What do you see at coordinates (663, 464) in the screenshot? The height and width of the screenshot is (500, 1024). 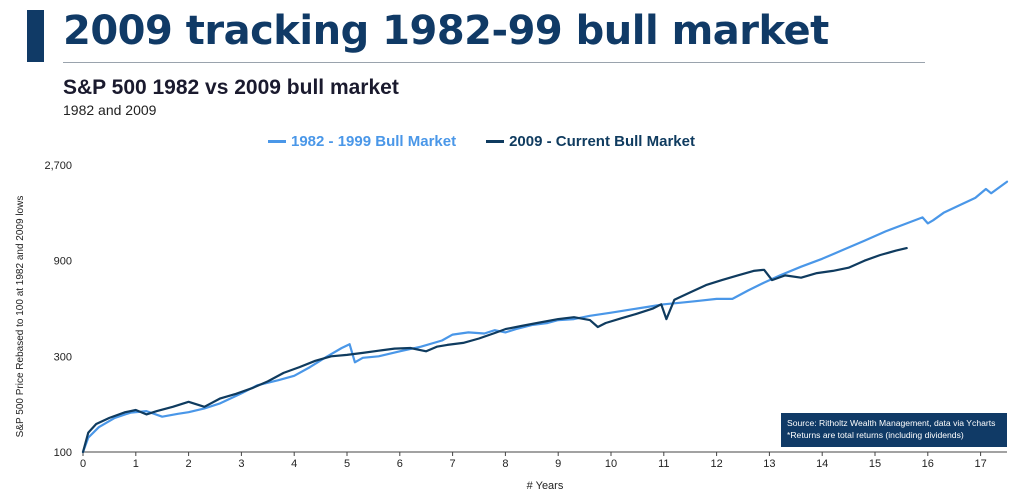 I see `x-tick-label: 11` at bounding box center [663, 464].